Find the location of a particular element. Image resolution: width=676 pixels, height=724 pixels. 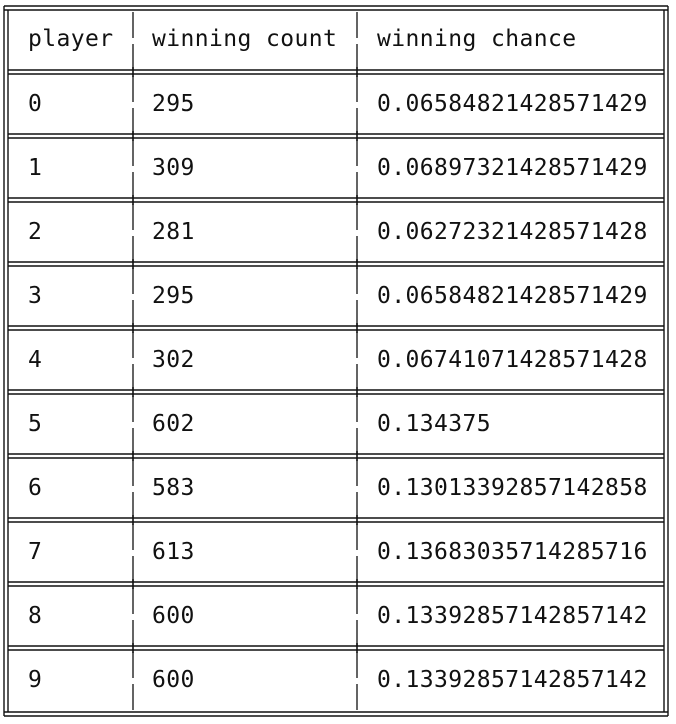

cell-winning-chance: 0.134375 is located at coordinates (434, 424).